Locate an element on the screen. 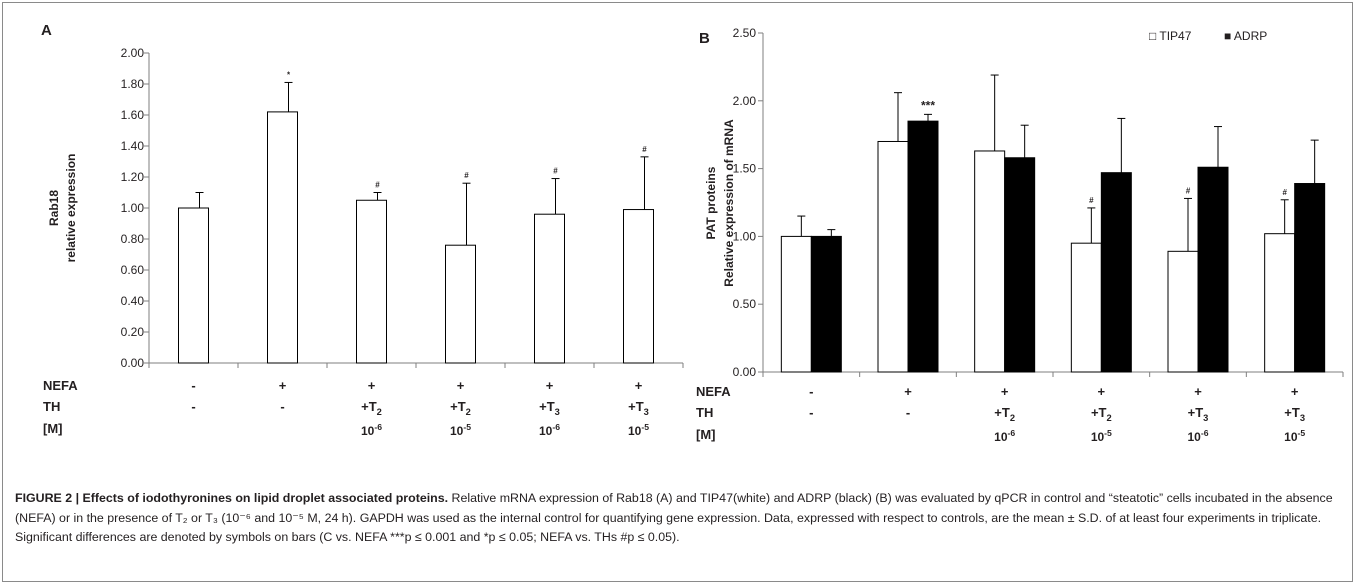  y-tick-label: 1.50 is located at coordinates (745, 169).